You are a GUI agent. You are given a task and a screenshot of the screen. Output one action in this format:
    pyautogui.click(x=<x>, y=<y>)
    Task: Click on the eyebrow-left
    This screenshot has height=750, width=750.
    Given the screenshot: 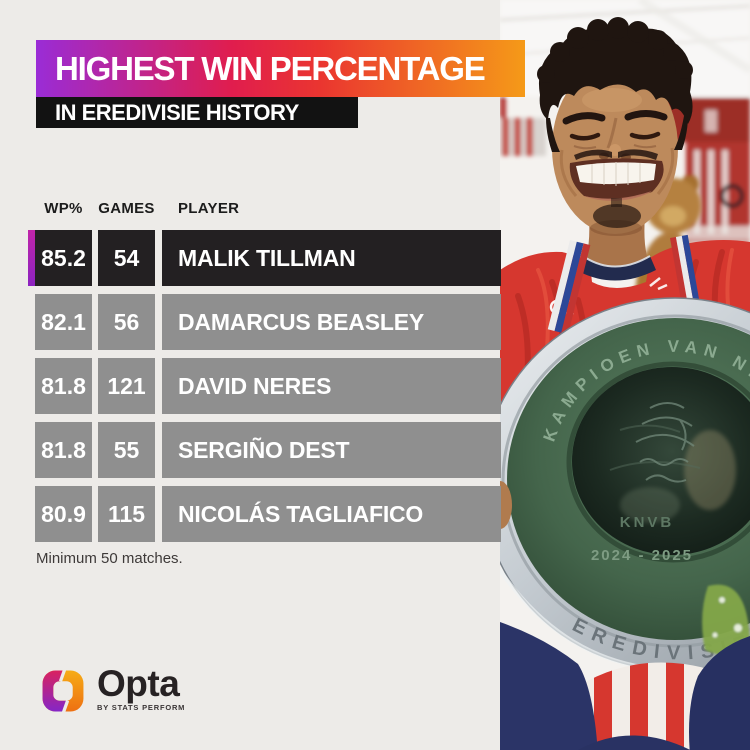 What is the action you would take?
    pyautogui.click(x=584, y=118)
    